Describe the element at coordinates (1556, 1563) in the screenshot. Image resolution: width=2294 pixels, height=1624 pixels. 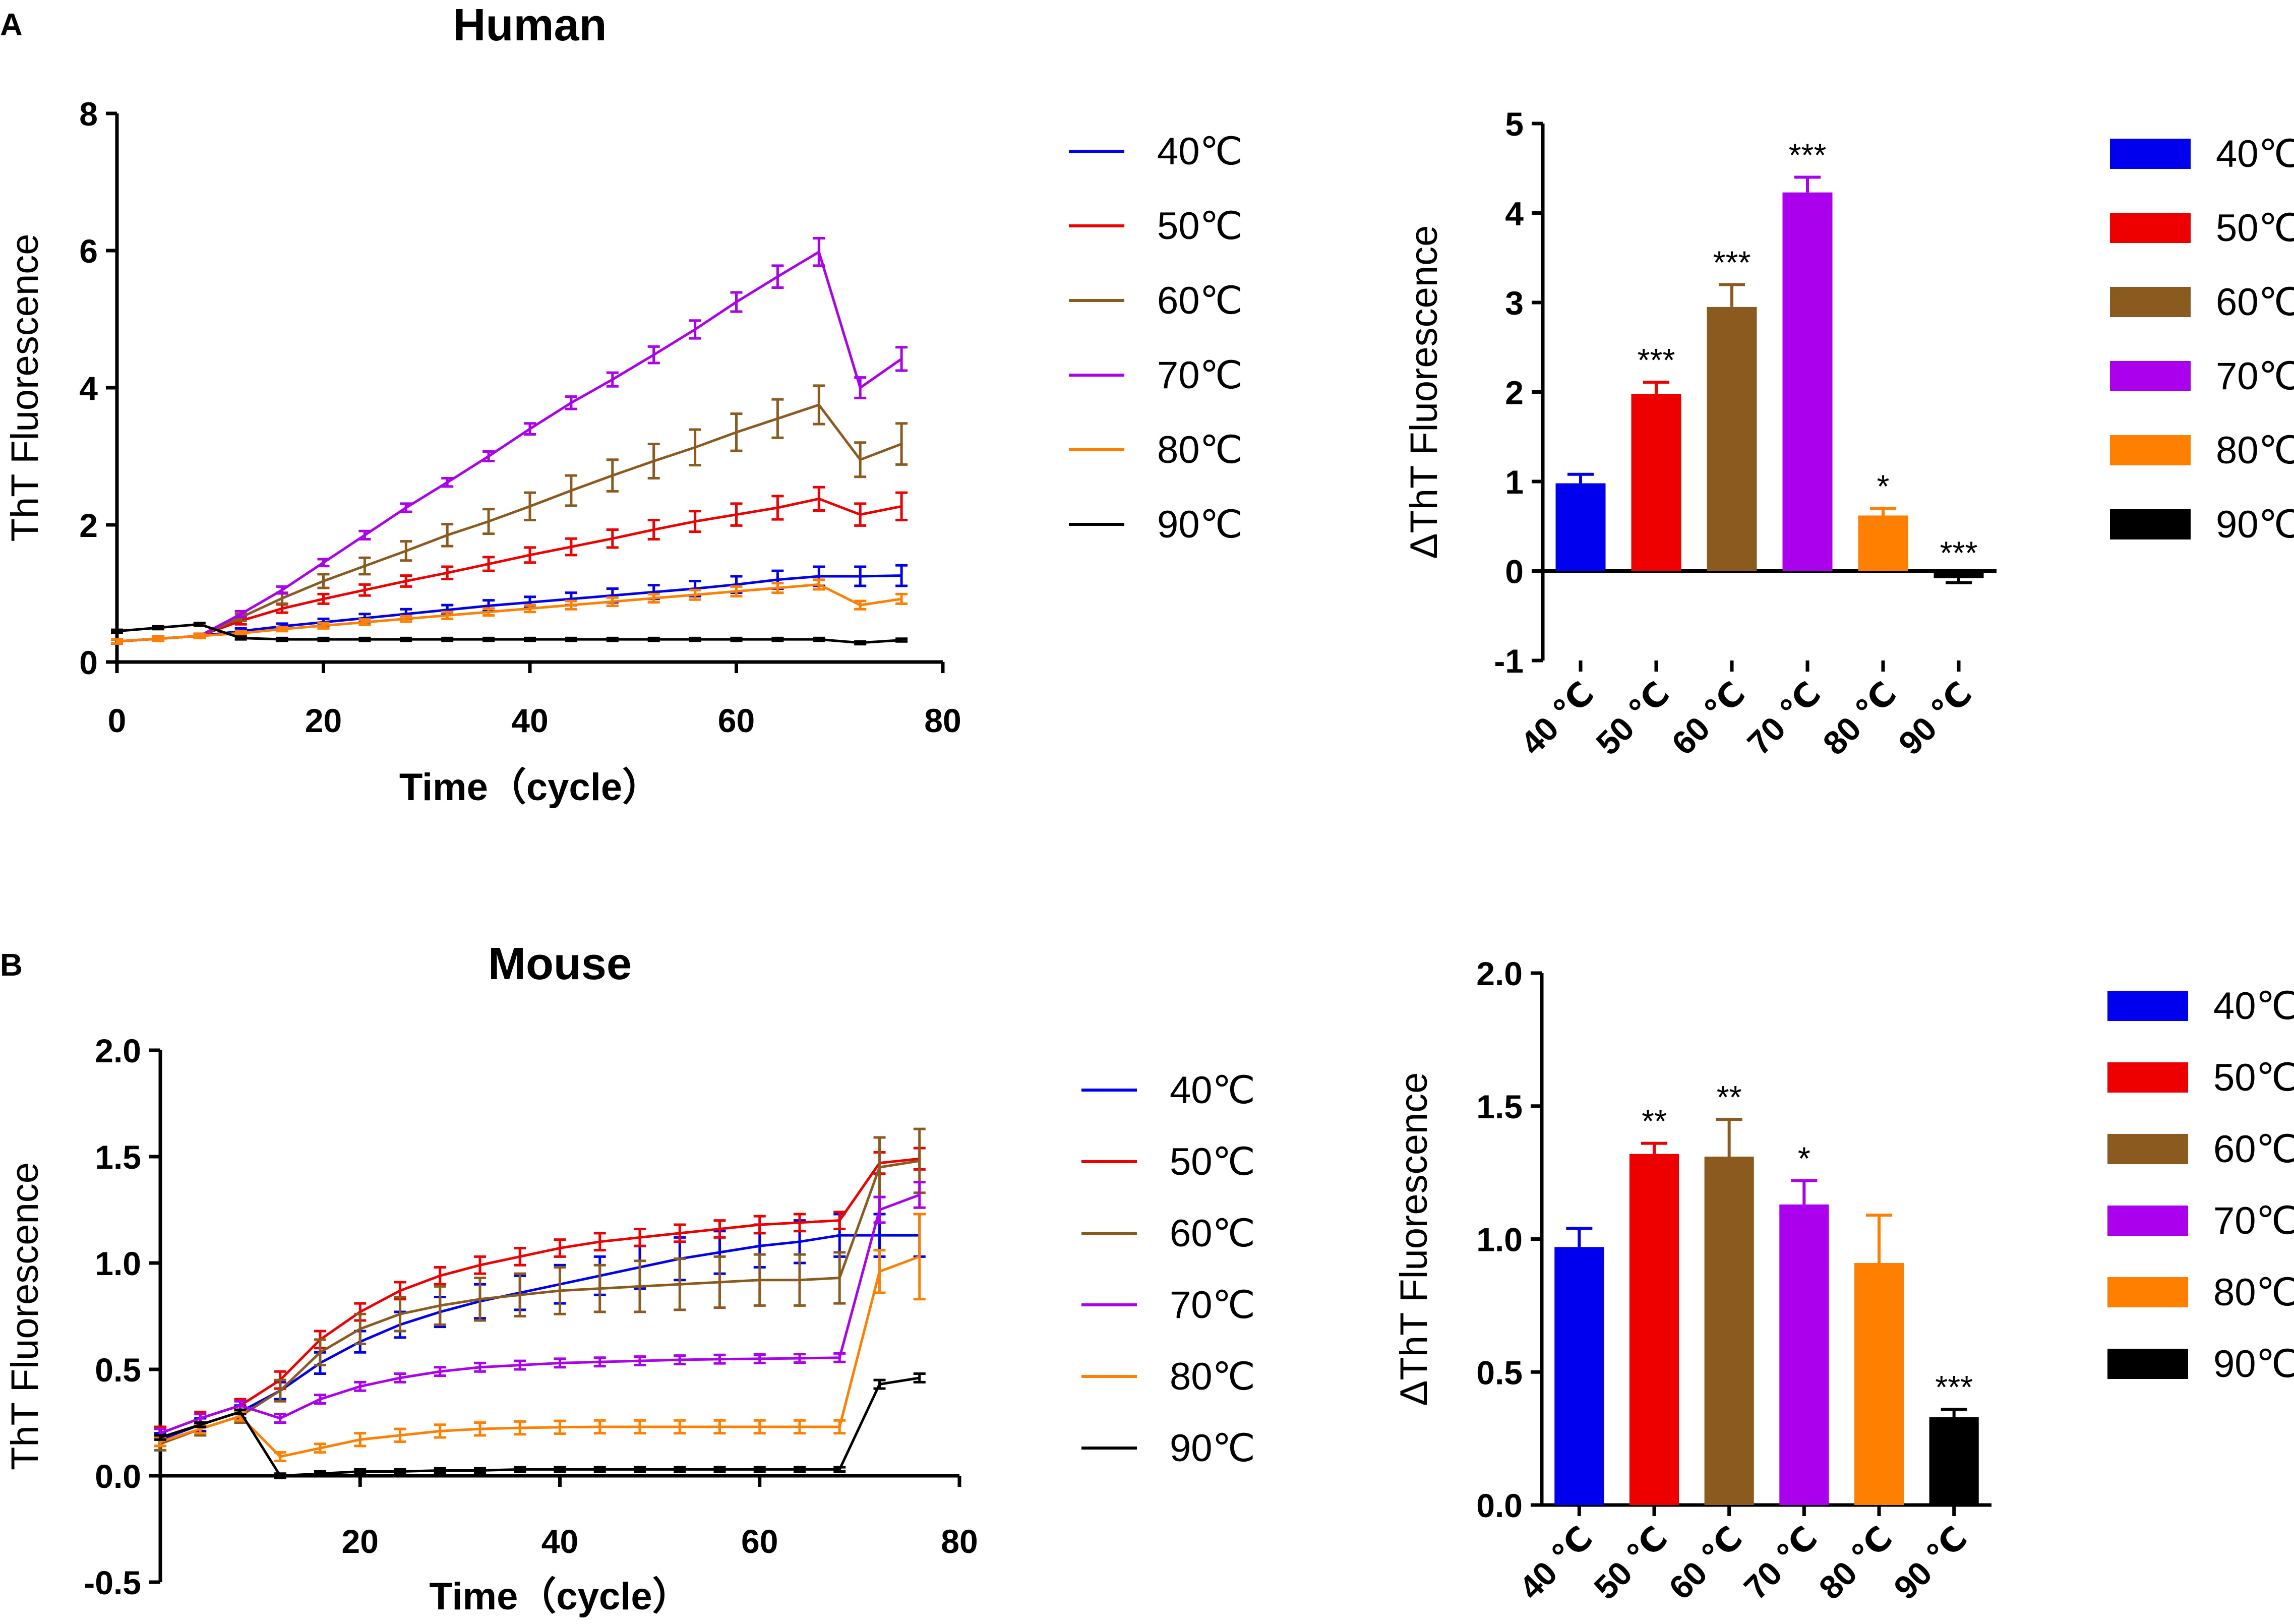
I see `x-tick-label: 40 ℃` at that location.